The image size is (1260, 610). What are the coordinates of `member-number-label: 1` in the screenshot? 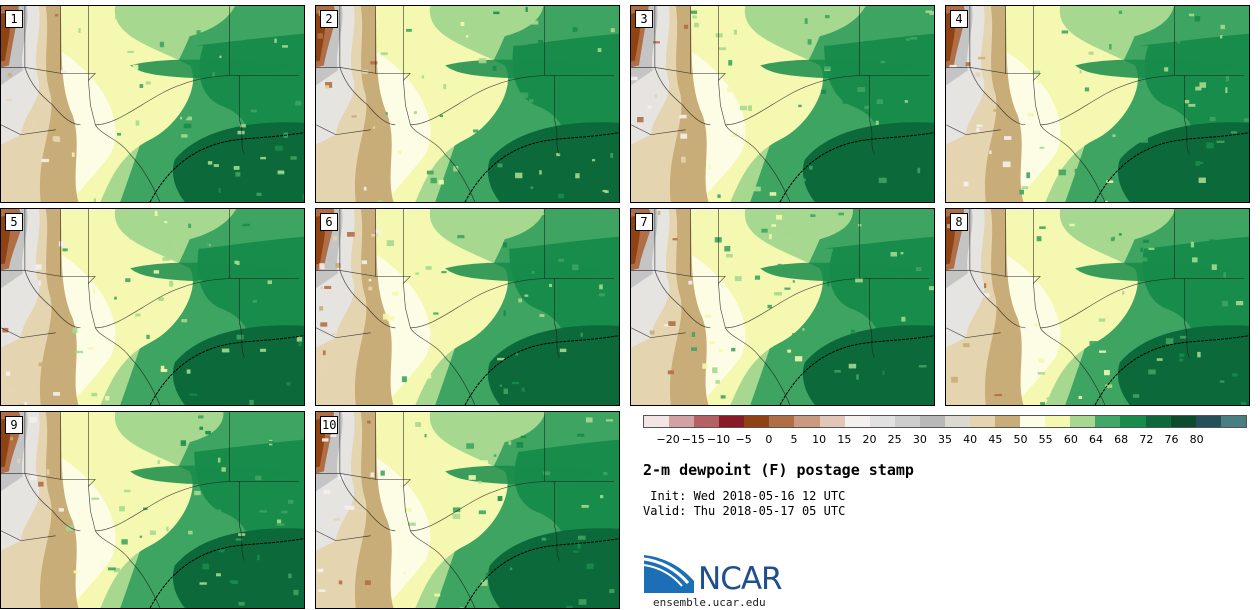 It's located at (14, 19).